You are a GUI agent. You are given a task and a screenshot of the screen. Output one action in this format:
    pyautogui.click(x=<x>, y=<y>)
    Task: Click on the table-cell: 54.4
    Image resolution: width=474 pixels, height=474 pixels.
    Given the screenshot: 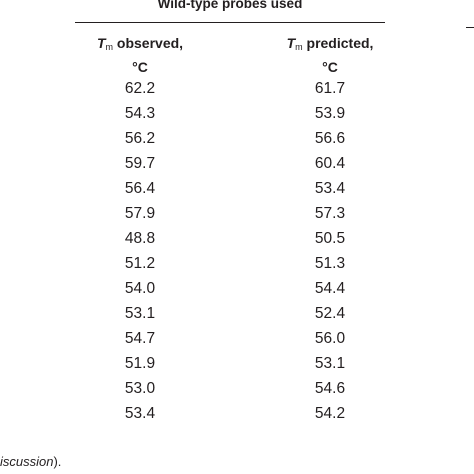 What is the action you would take?
    pyautogui.click(x=330, y=288)
    